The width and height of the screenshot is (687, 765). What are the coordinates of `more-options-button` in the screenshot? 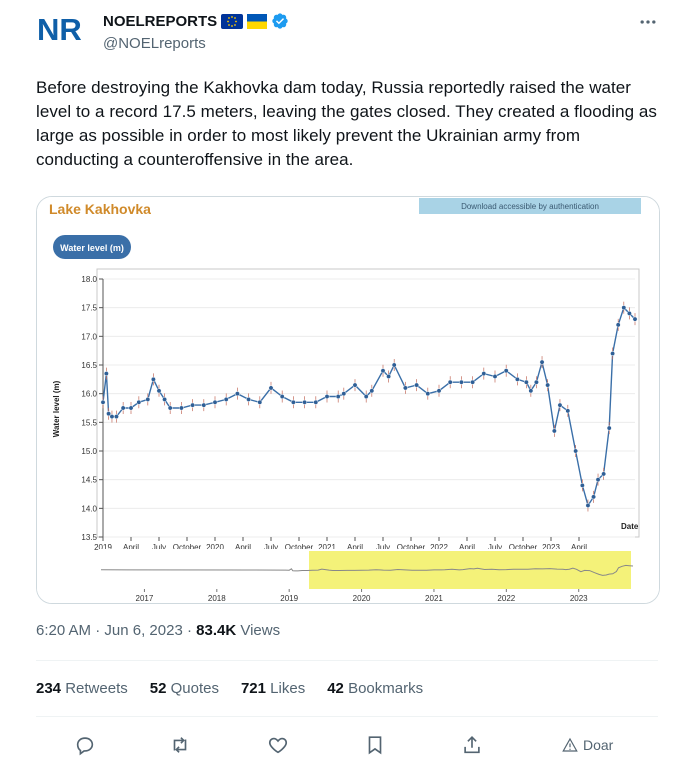 It's located at (648, 22).